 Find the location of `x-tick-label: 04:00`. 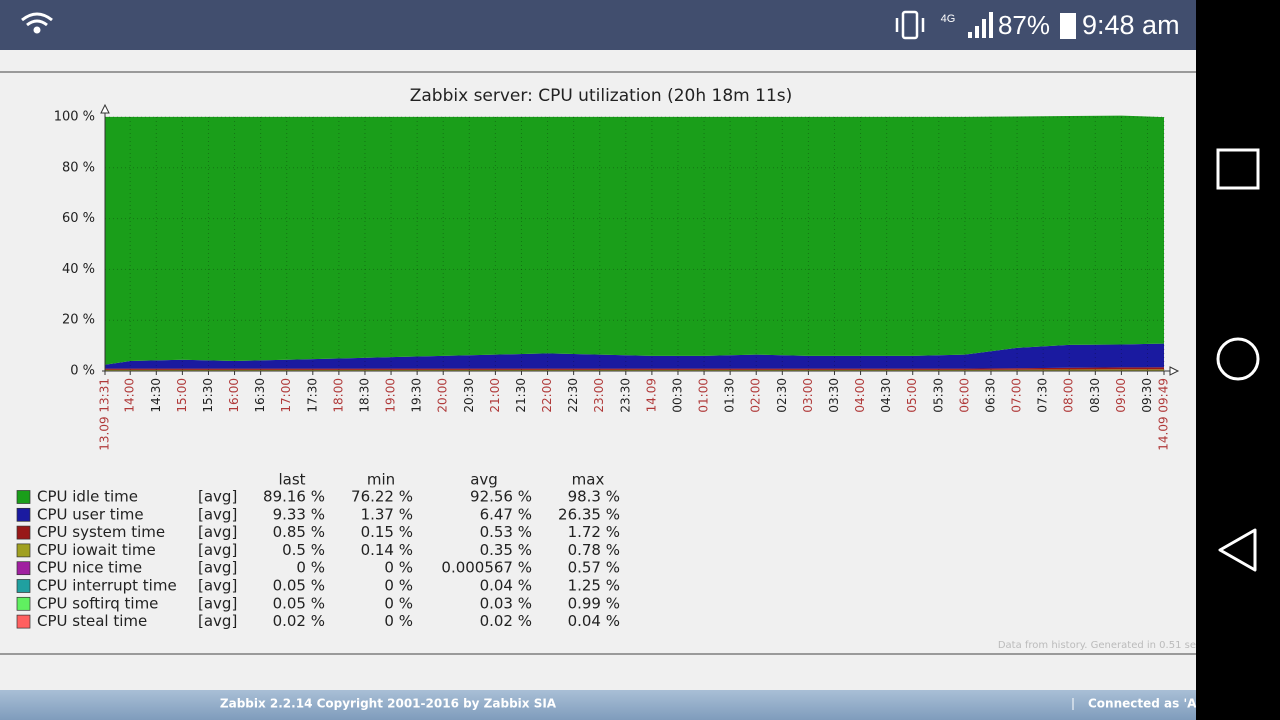

x-tick-label: 04:00 is located at coordinates (860, 395).